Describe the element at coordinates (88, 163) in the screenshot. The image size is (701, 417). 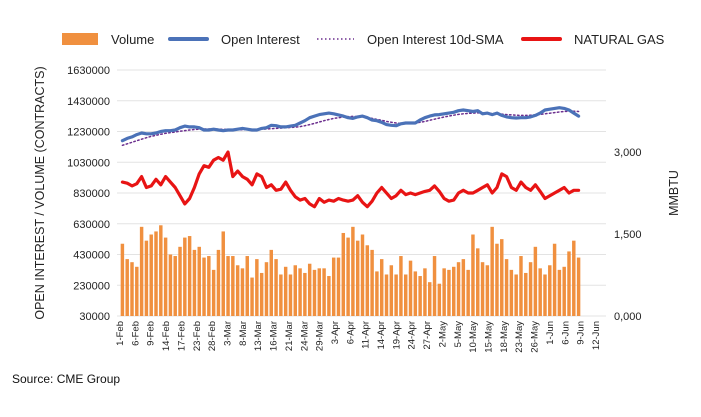
I see `left-tick-label: 1030000` at that location.